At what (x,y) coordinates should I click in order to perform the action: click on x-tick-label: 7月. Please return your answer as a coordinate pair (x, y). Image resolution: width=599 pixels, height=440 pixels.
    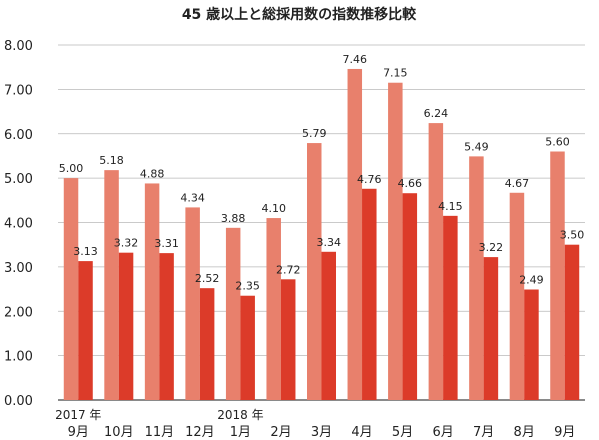
    Looking at the image, I should click on (483, 432).